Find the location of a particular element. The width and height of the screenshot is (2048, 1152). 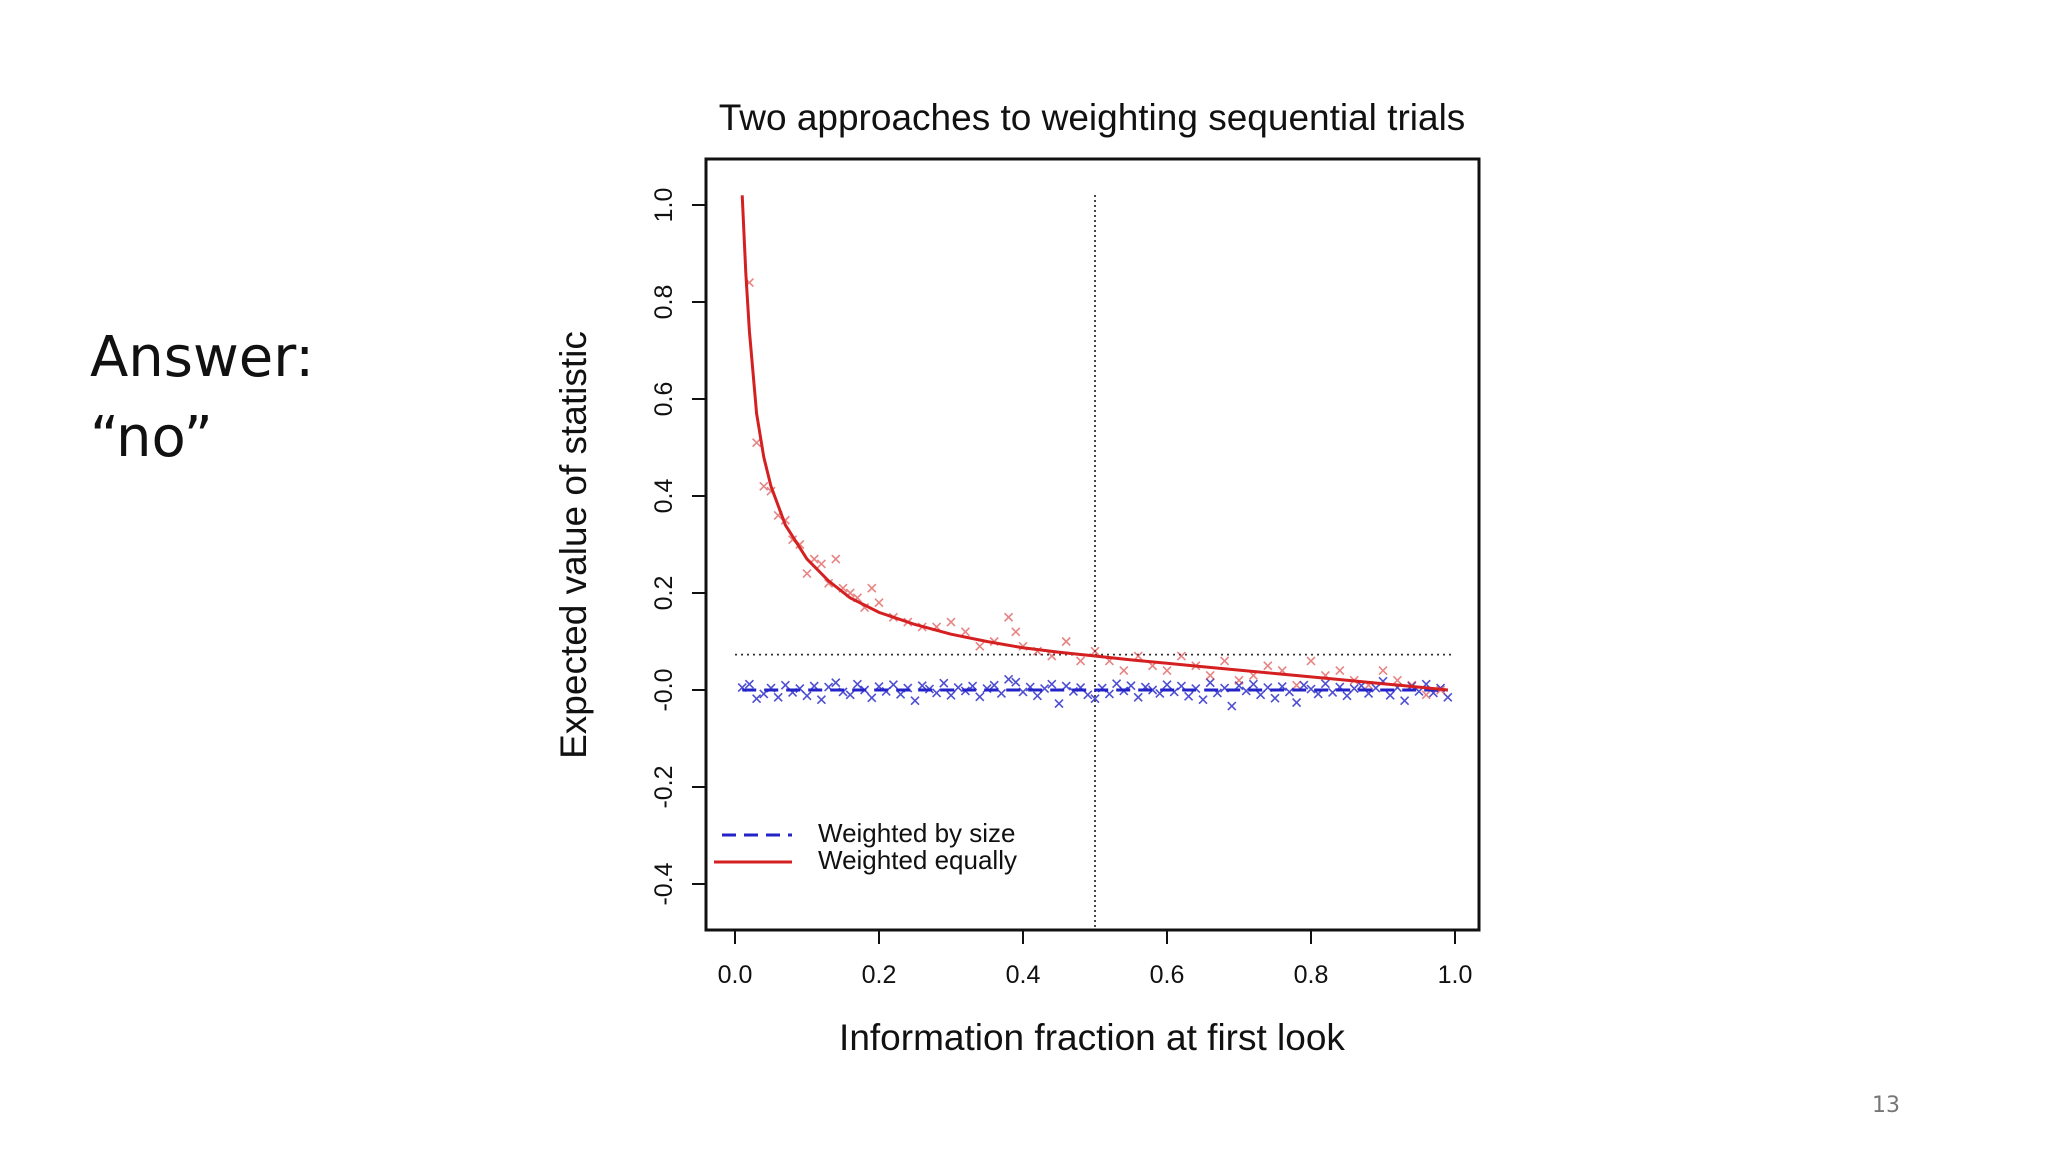

x-tick-label: 1.0 is located at coordinates (1455, 975).